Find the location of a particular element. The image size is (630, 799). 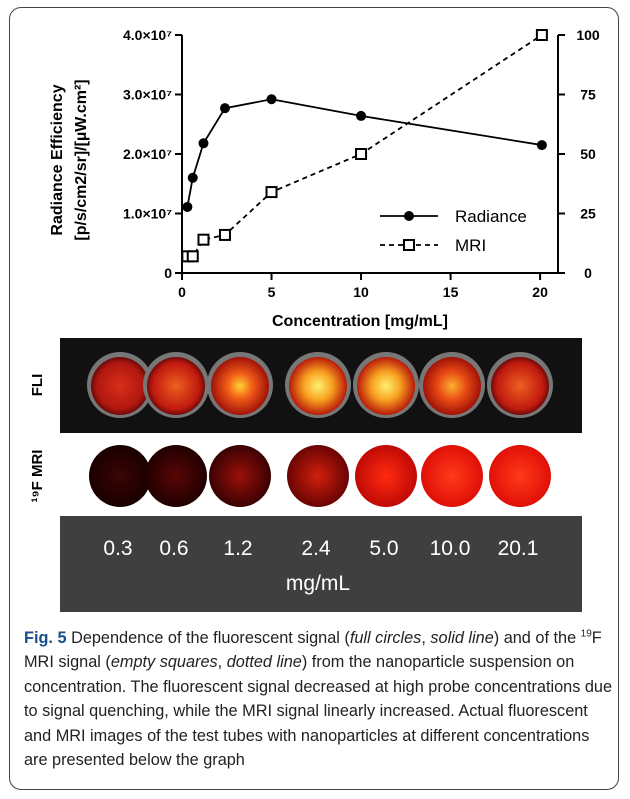

y2-tick-label: 25 is located at coordinates (588, 214).